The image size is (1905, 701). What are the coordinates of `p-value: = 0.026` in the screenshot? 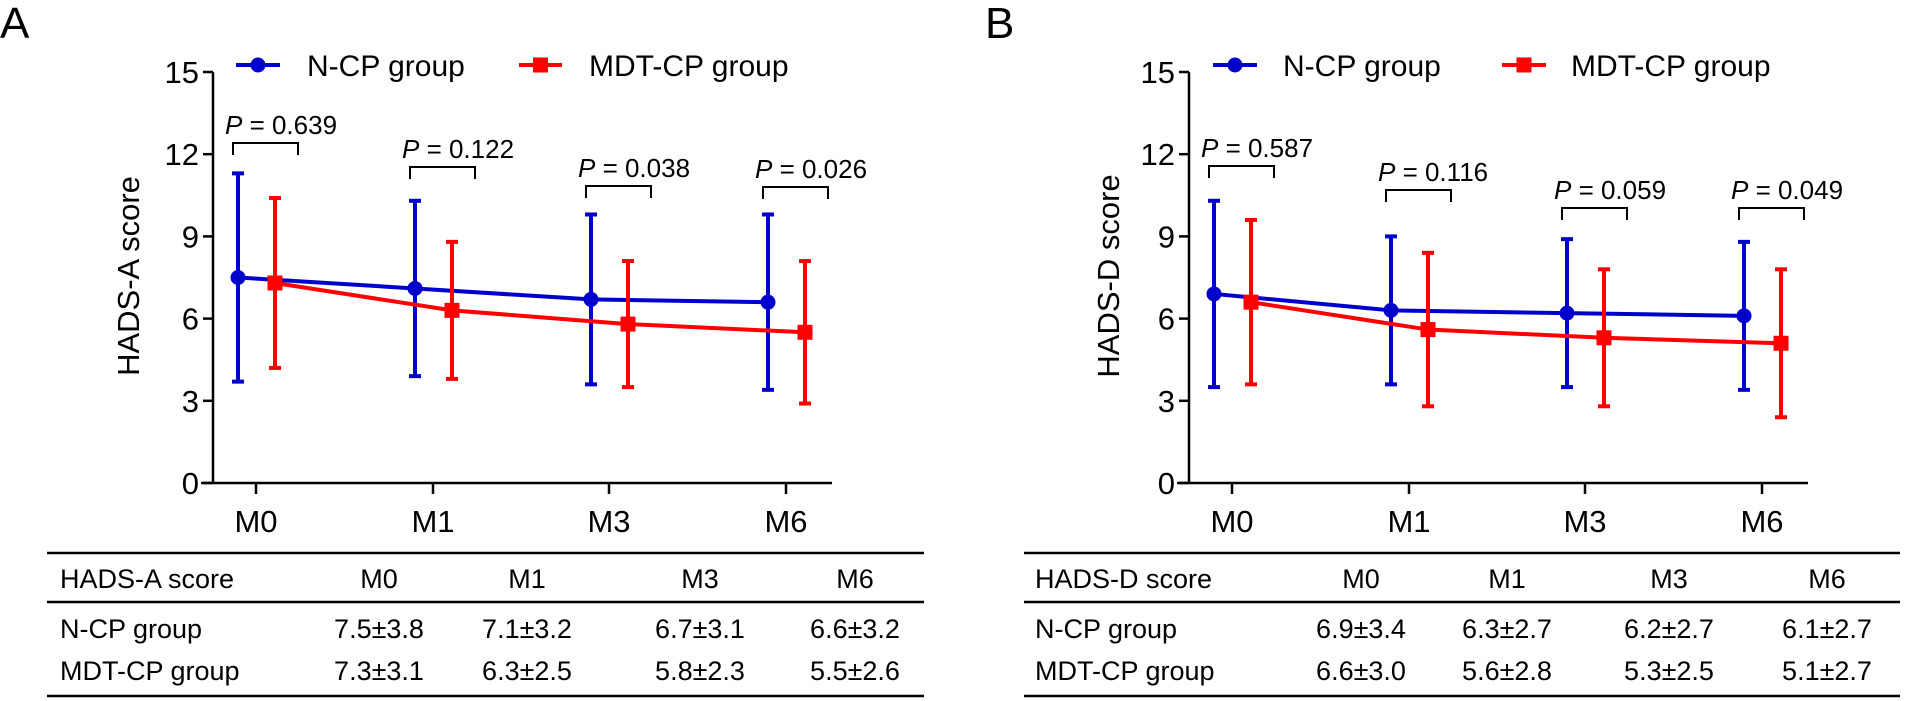 It's located at (819, 169).